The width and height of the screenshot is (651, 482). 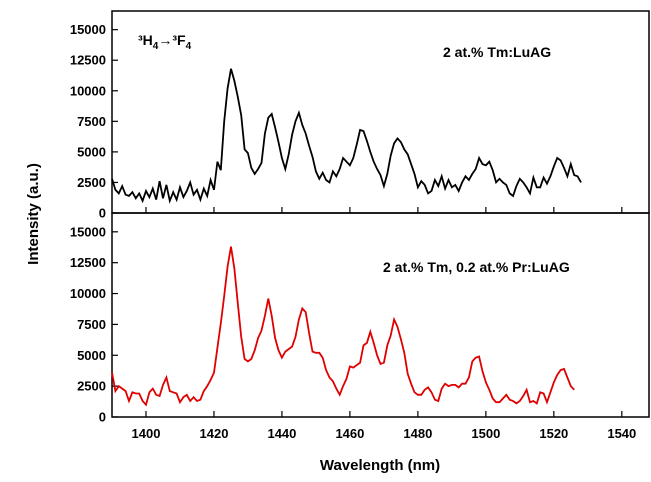 I want to click on bottom-y-tick-label: 12500, so click(x=88, y=262).